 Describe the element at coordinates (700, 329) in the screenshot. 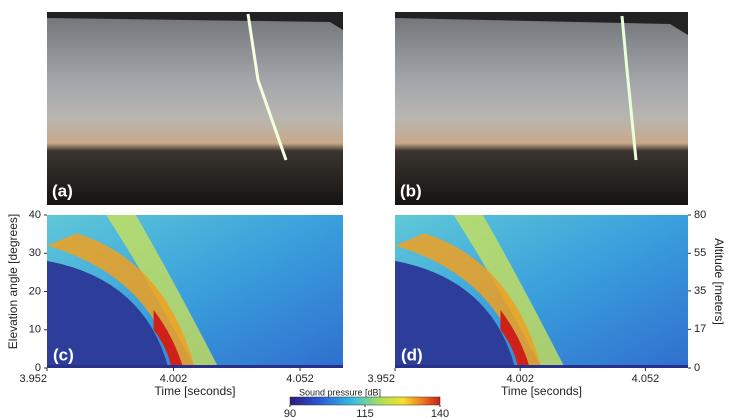

I see `y2-tick-label: 17` at that location.